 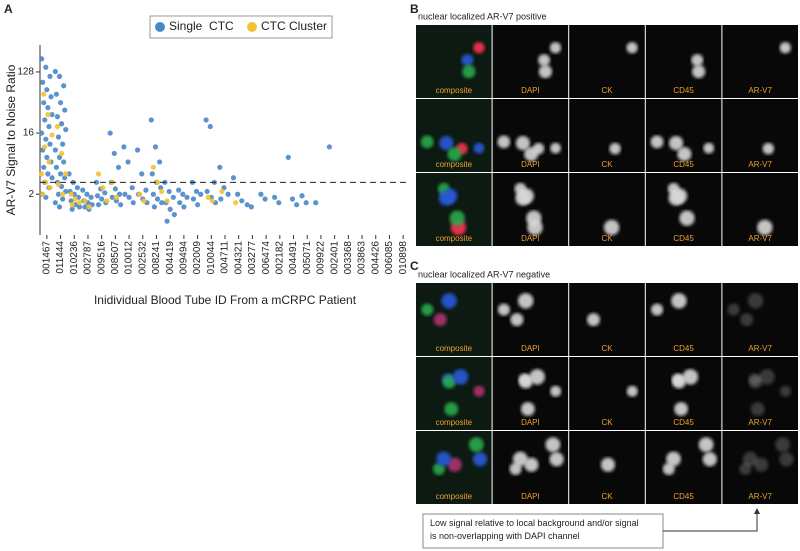 What do you see at coordinates (710, 522) in the screenshot?
I see `note-arrow` at bounding box center [710, 522].